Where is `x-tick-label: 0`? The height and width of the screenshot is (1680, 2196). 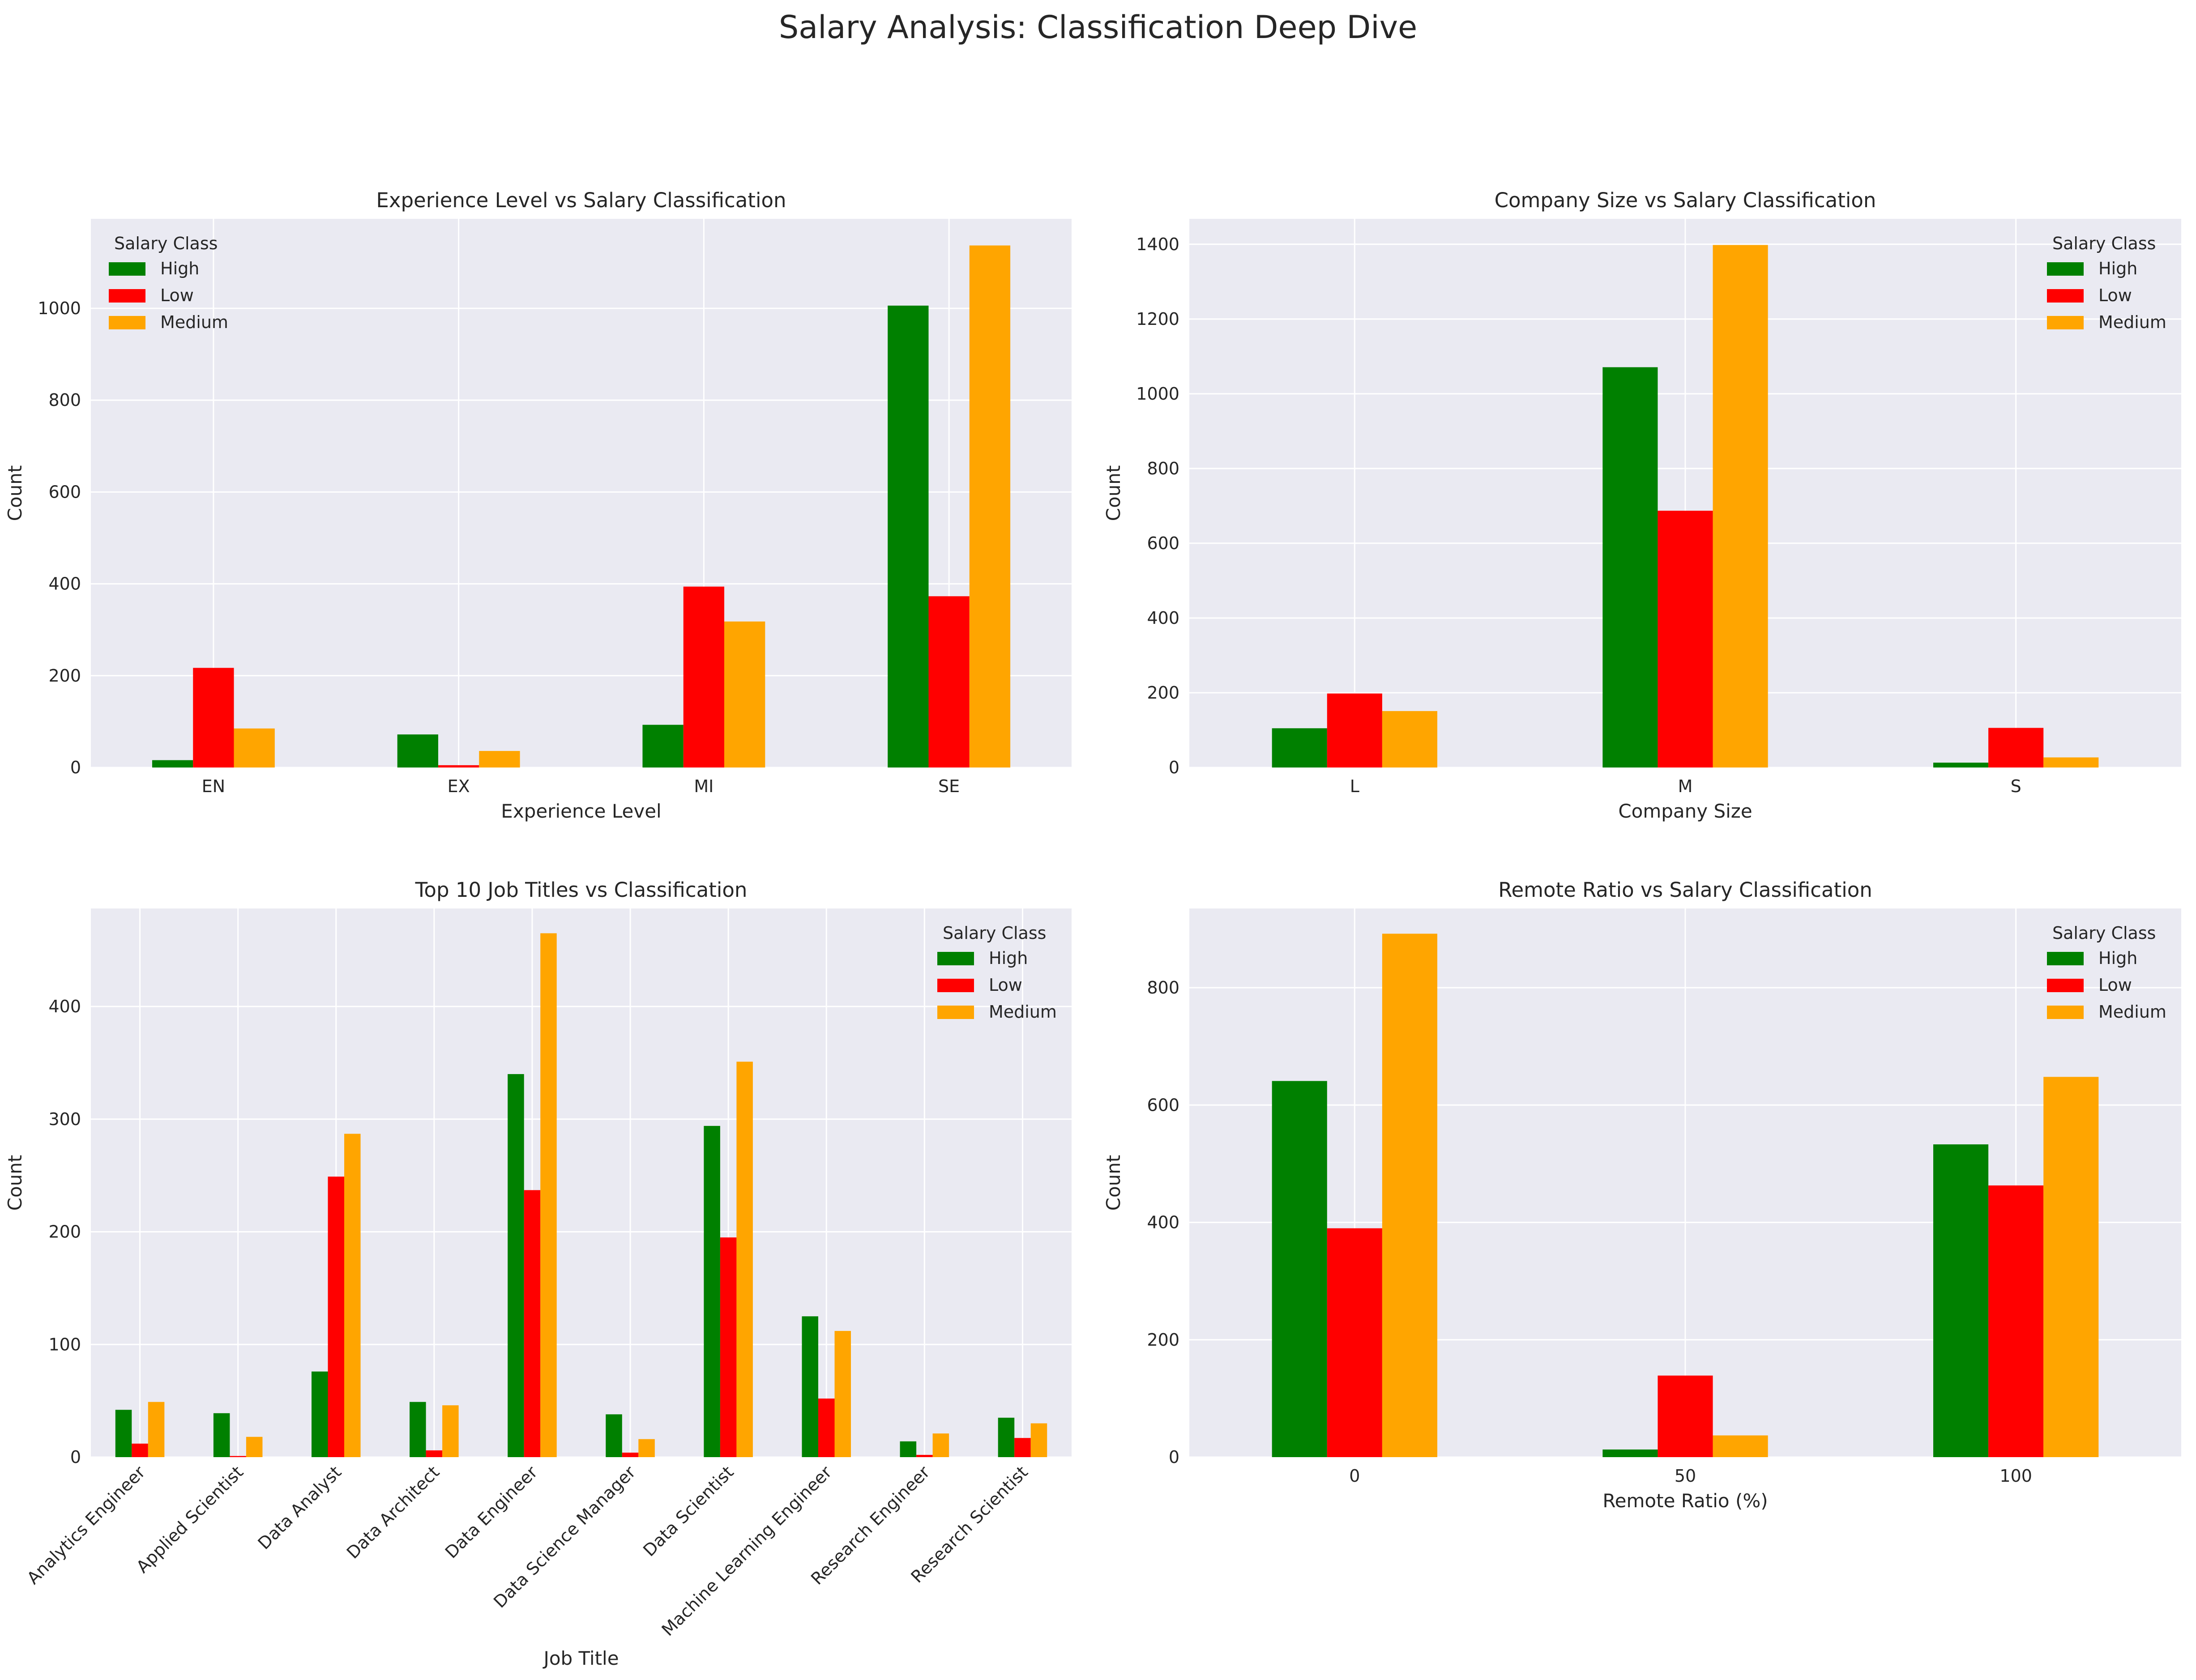 x-tick-label: 0 is located at coordinates (1354, 1476).